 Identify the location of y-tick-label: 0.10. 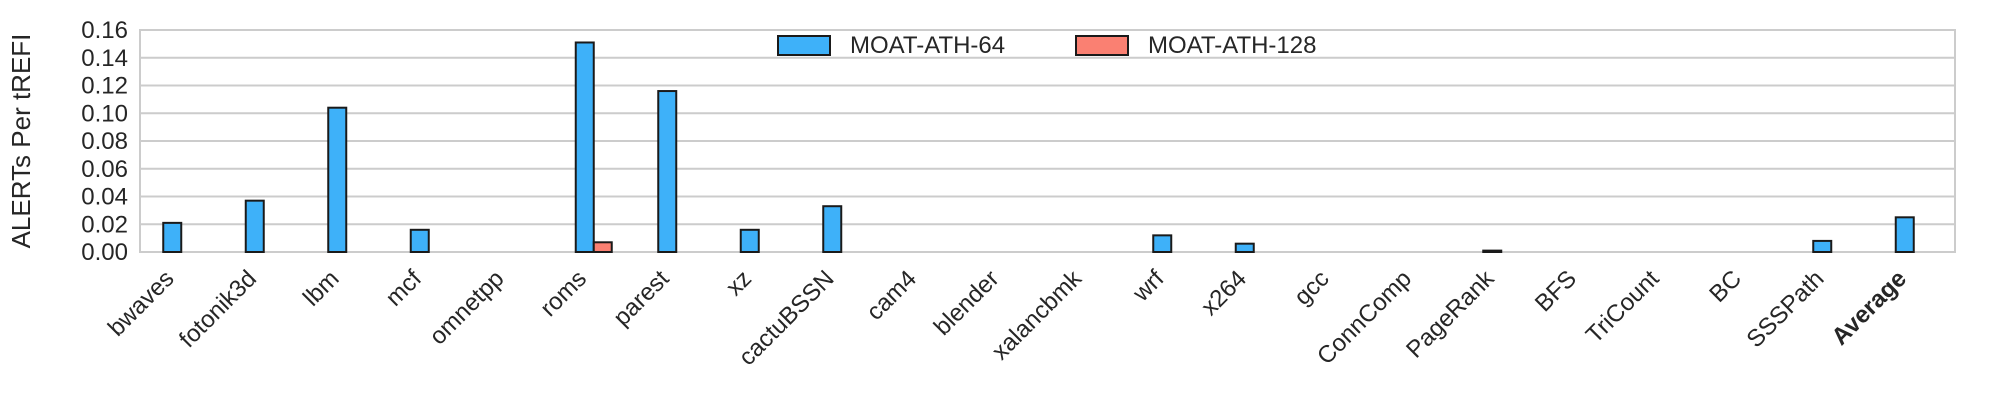
(104, 113).